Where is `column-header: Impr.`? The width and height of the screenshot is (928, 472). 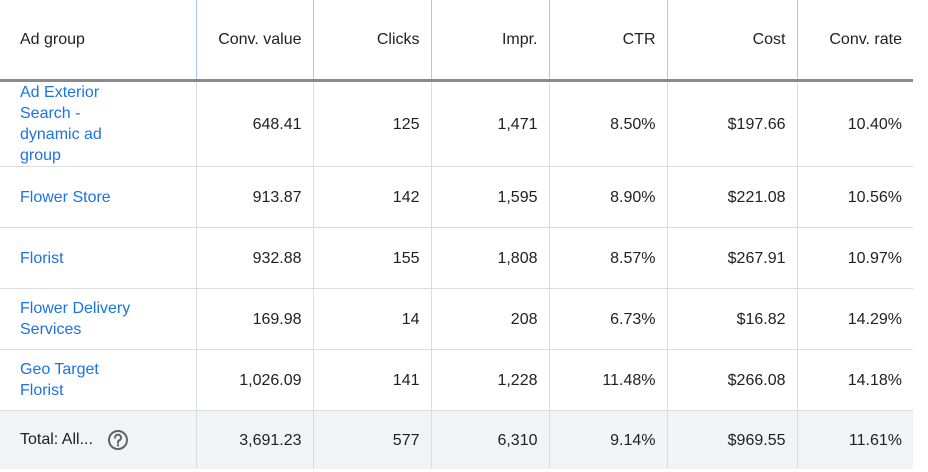 column-header: Impr. is located at coordinates (489, 41).